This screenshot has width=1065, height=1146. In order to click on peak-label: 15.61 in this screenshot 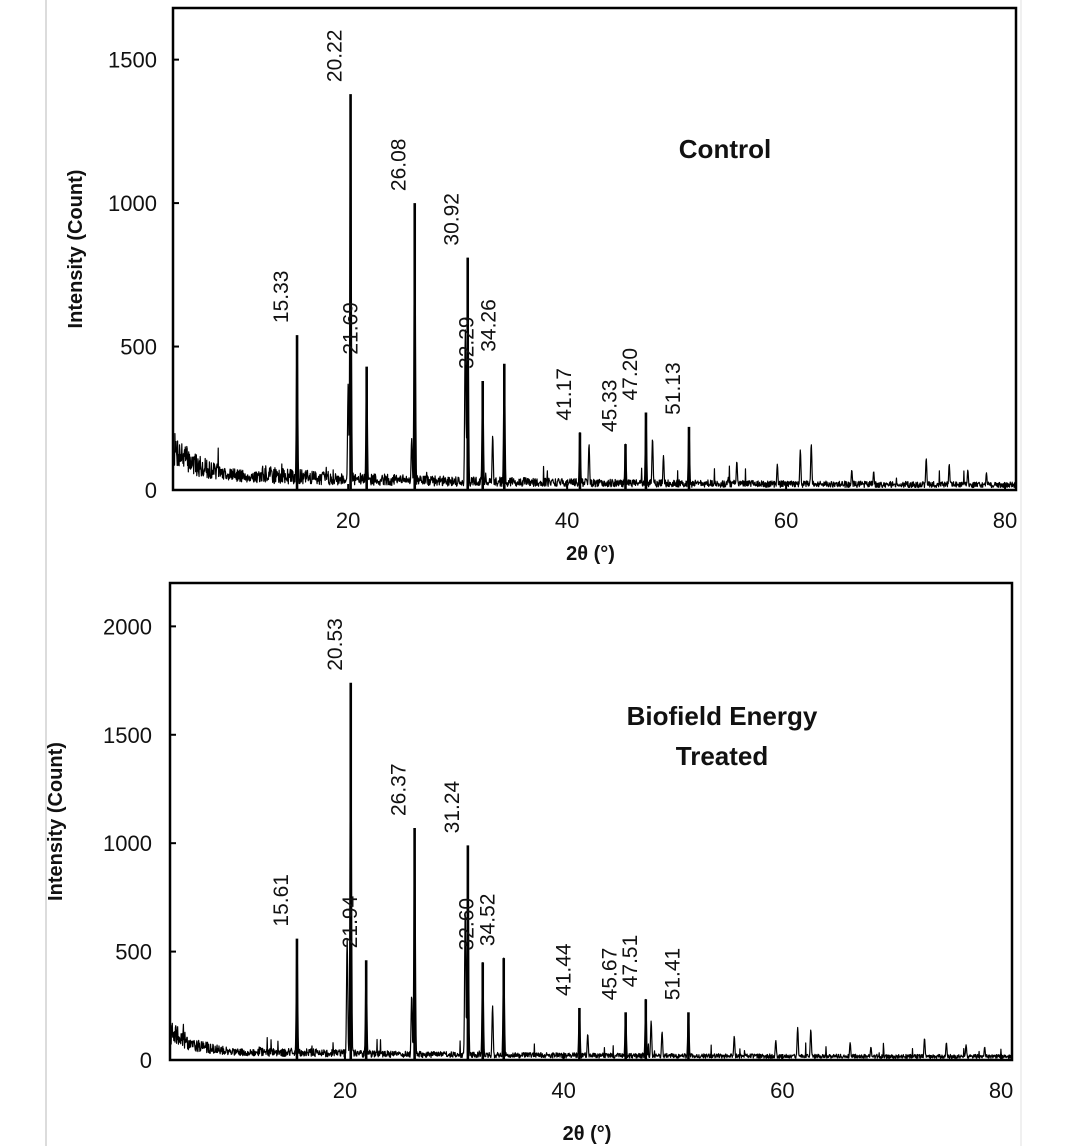, I will do `click(281, 900)`.